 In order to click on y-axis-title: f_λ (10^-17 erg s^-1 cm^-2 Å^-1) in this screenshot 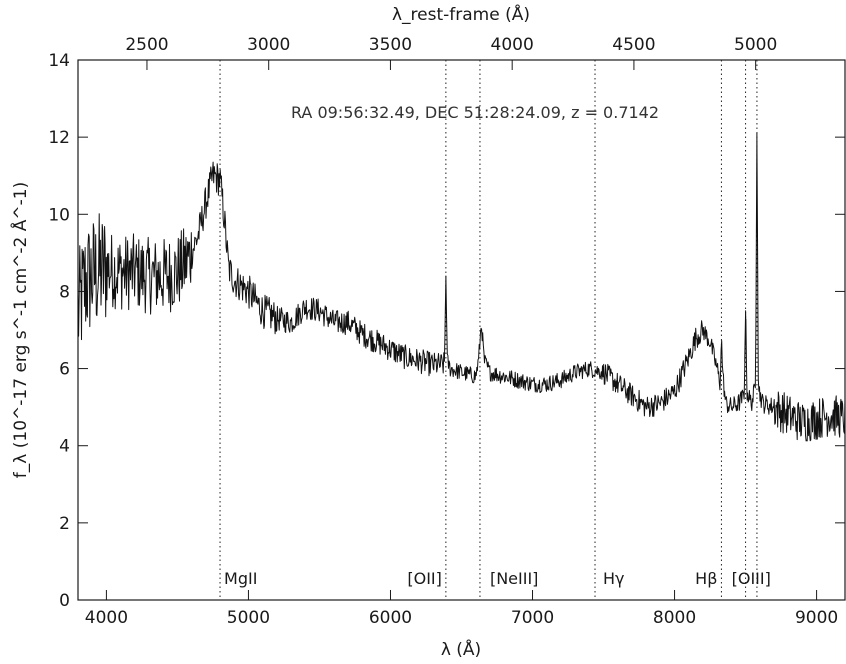, I will do `click(20, 330)`.